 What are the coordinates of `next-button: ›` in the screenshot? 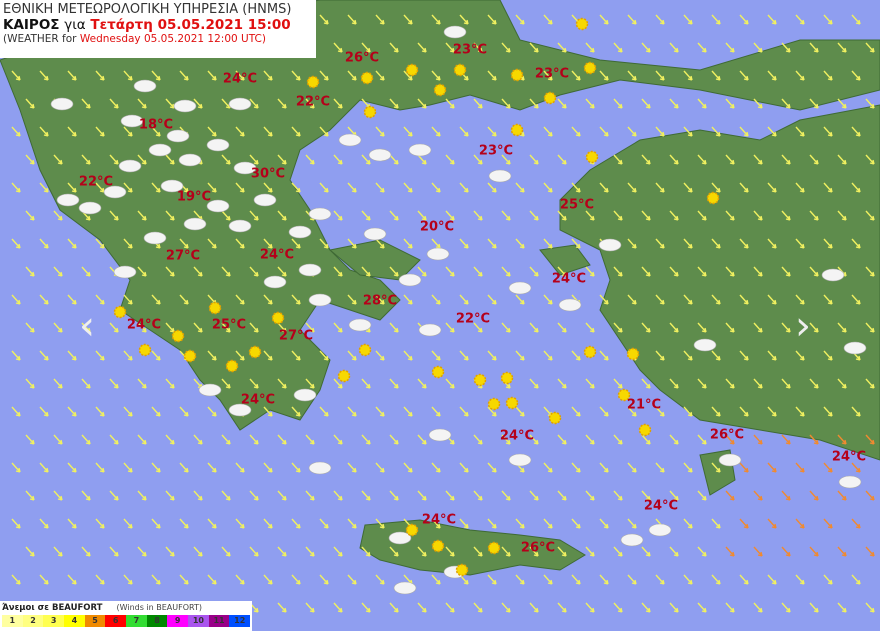 It's located at (803, 326).